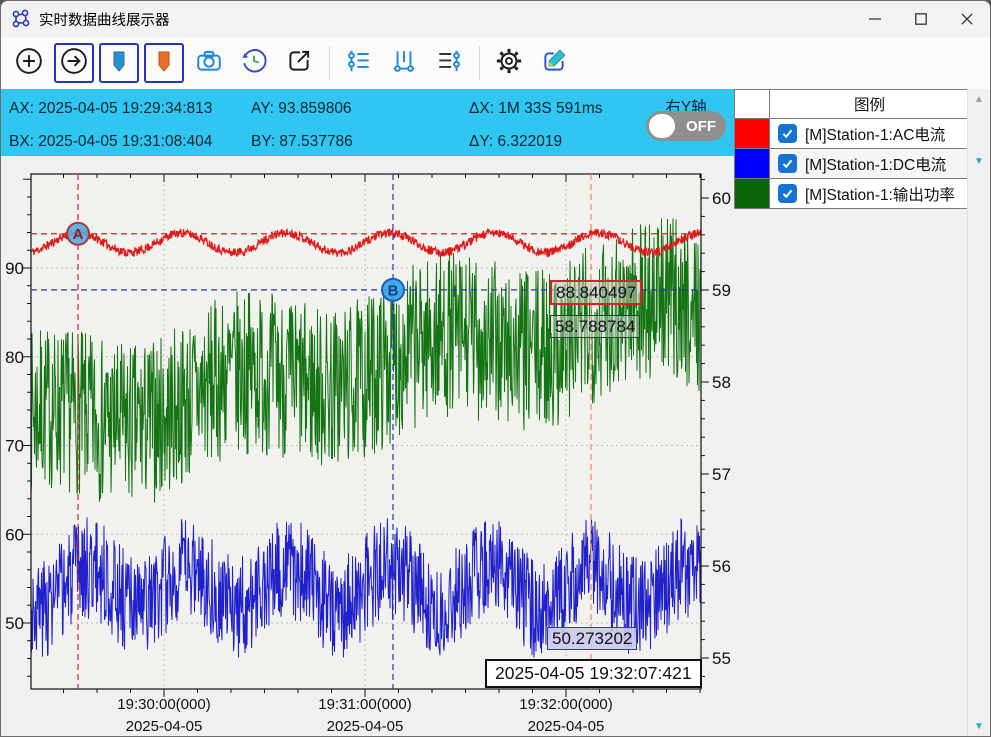 The height and width of the screenshot is (737, 991). I want to click on marker-b-letter: B, so click(393, 290).